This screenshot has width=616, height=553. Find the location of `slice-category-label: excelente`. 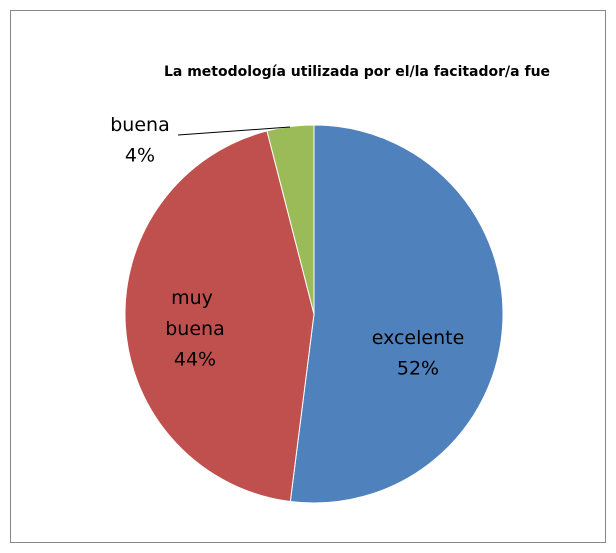

slice-category-label: excelente is located at coordinates (418, 338).